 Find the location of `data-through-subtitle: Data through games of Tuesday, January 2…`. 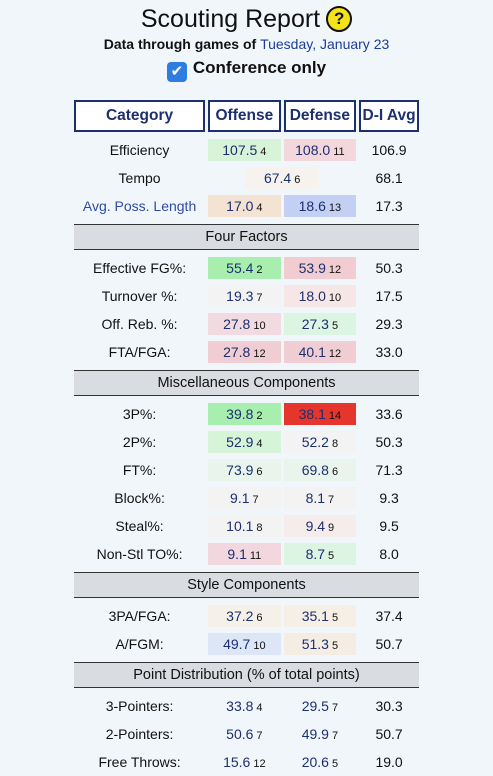

data-through-subtitle: Data through games of Tuesday, January 2… is located at coordinates (246, 44).